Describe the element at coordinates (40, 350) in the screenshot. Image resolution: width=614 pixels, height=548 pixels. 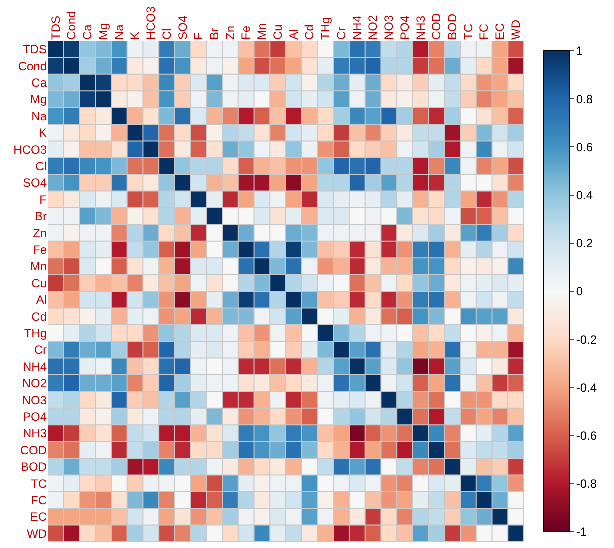
I see `y-tick-label: Cr` at that location.